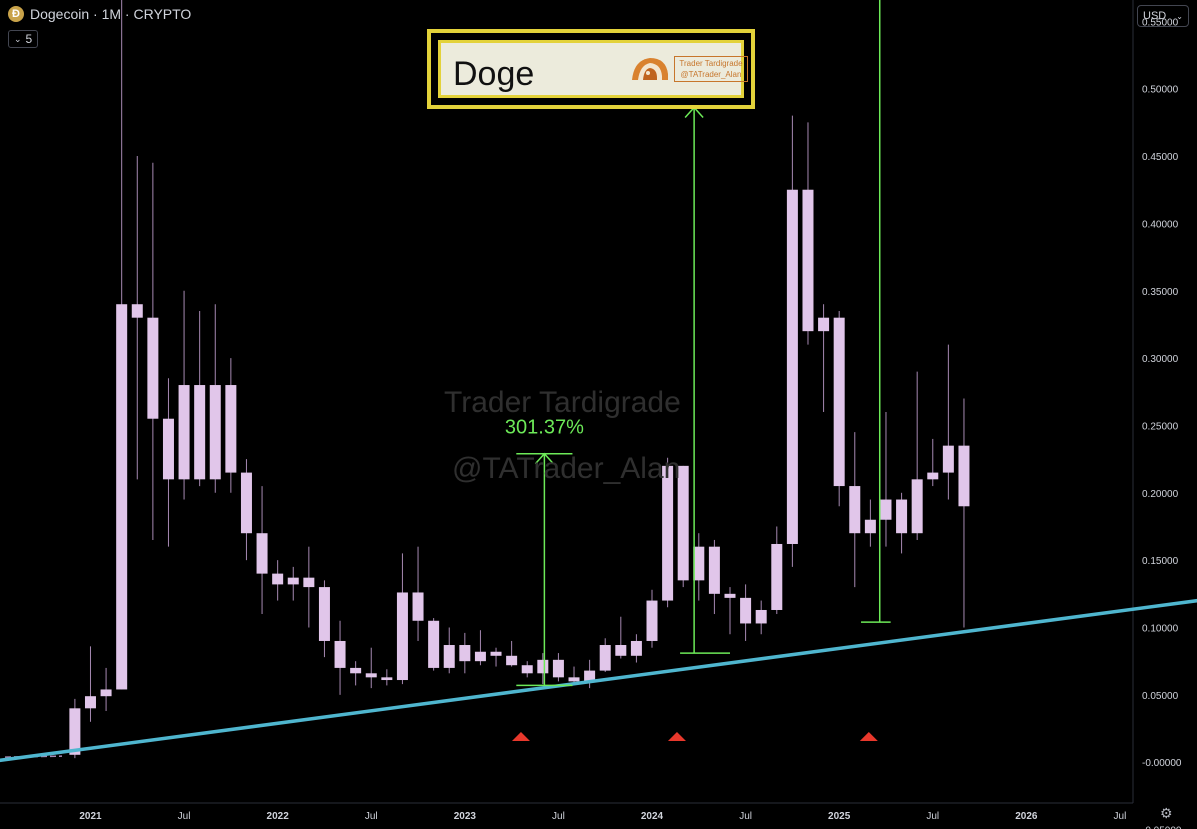 The image size is (1197, 829). What do you see at coordinates (562, 402) in the screenshot?
I see `watermark-name: Trader Tardigrade` at bounding box center [562, 402].